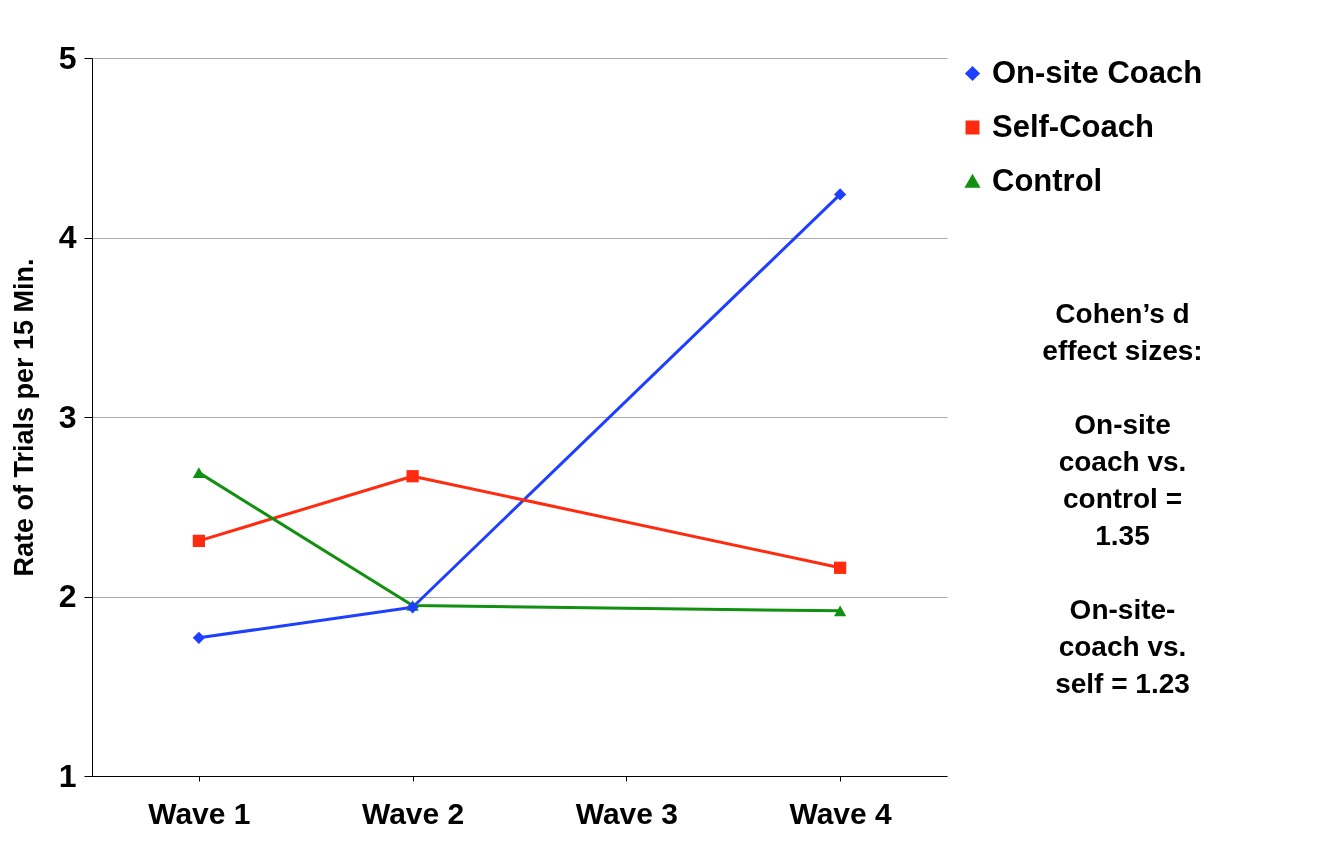  I want to click on y-axis-title: Rate of Trials per 15 Min., so click(23, 417).